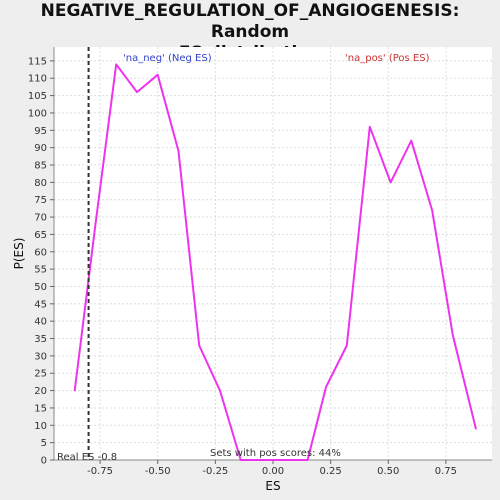  Describe the element at coordinates (40, 304) in the screenshot. I see `y-tick-label: 45` at that location.